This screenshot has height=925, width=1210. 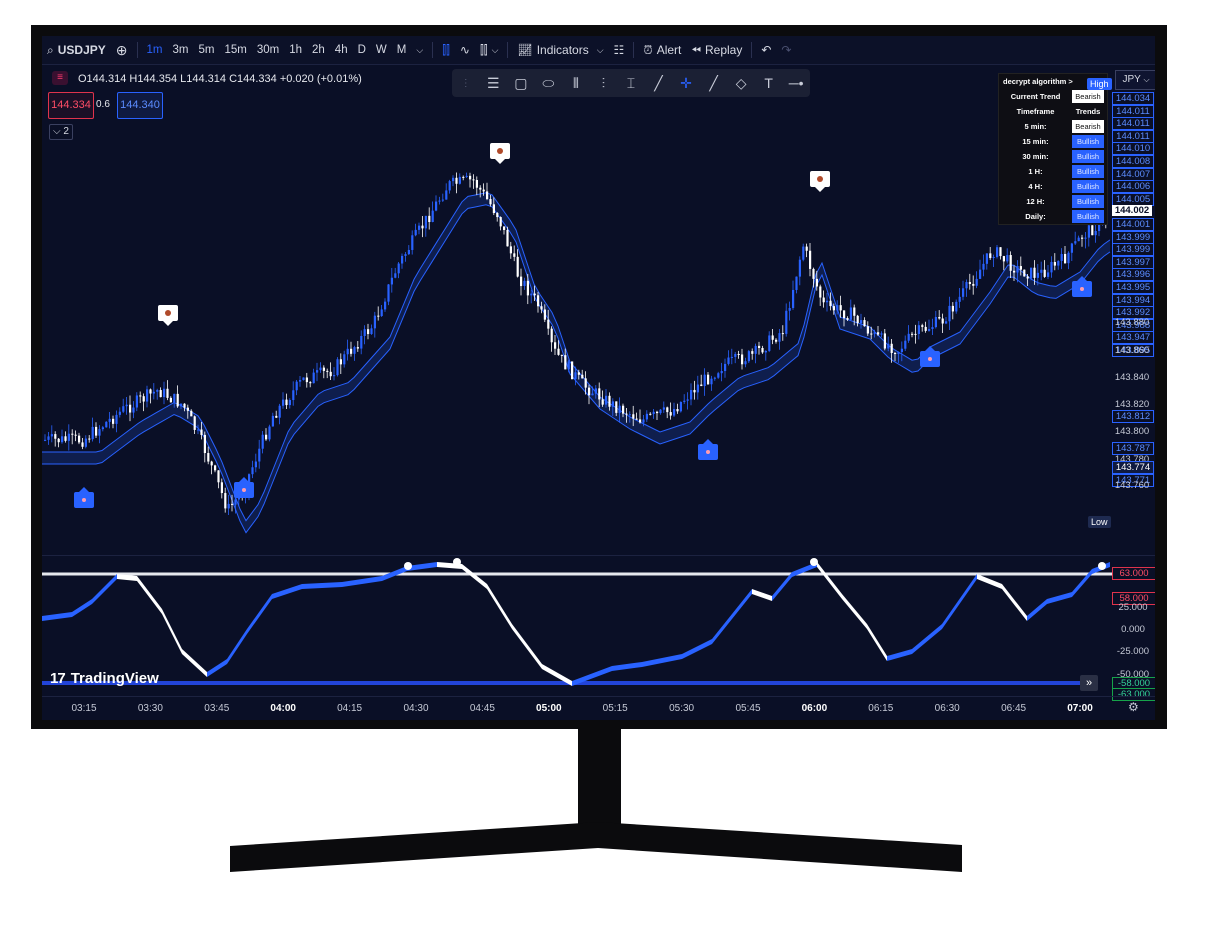 What do you see at coordinates (1035, 141) in the screenshot?
I see `trend-row-label: 15 min:` at bounding box center [1035, 141].